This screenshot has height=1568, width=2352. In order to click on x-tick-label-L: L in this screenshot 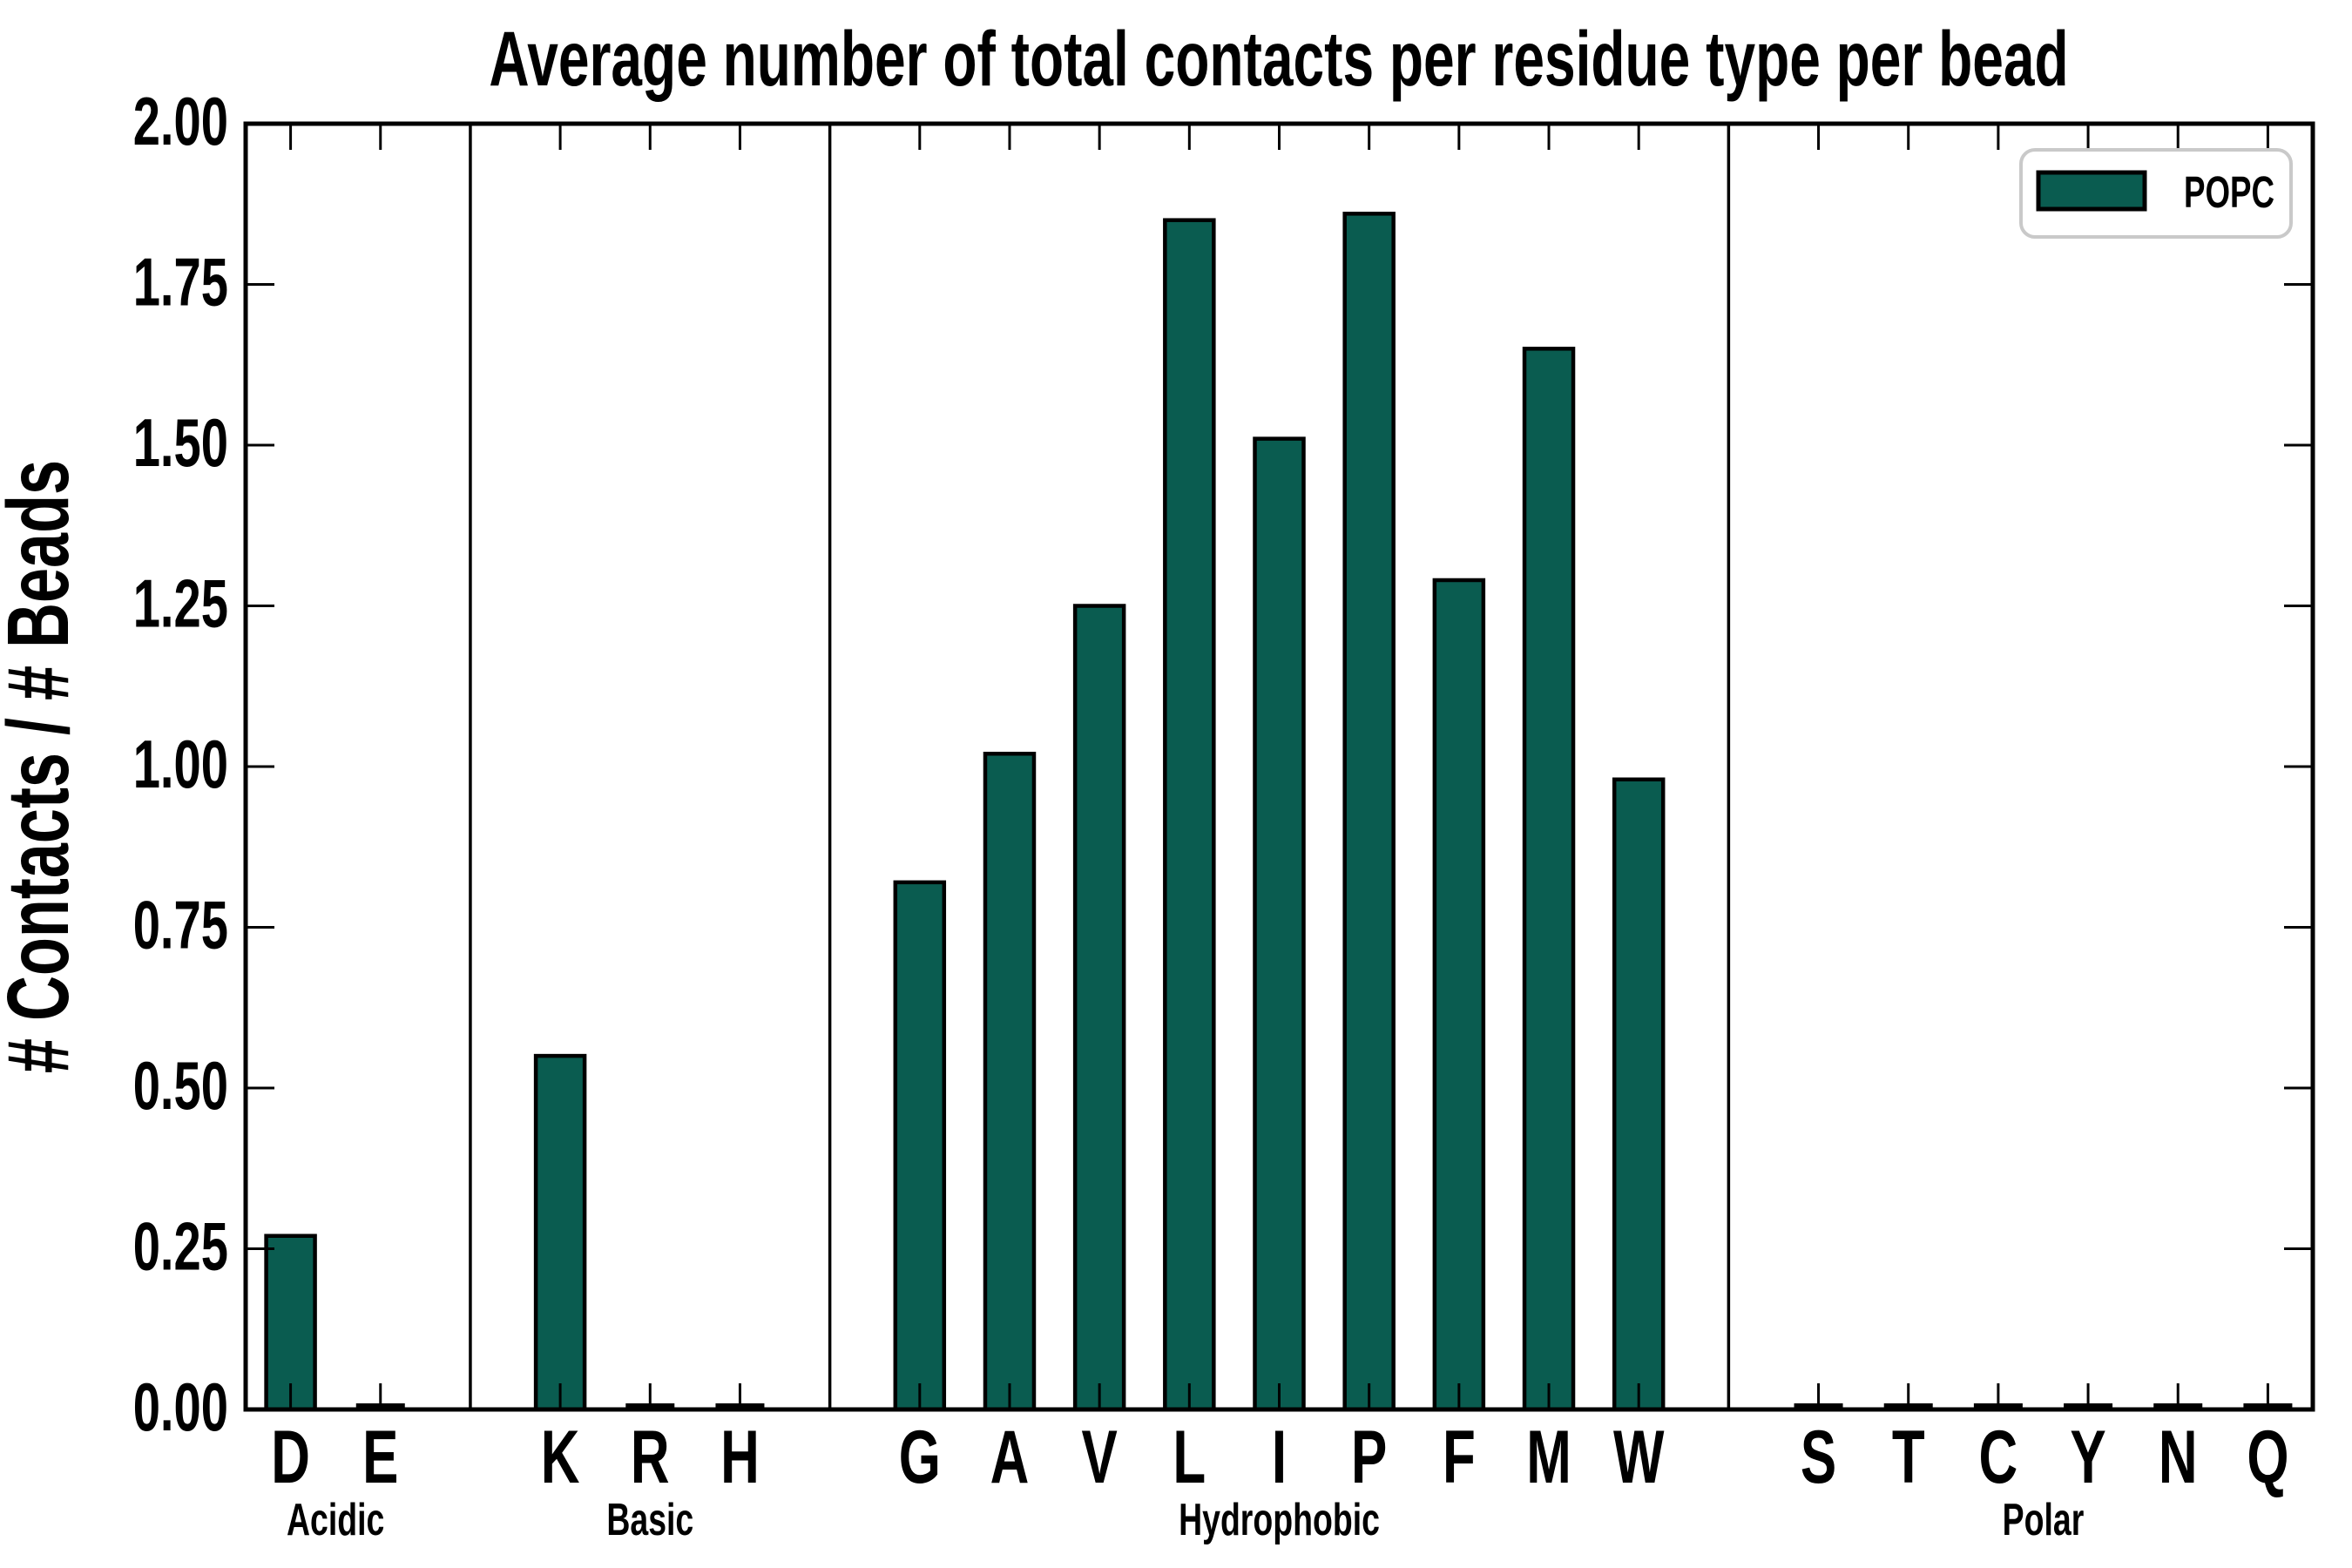, I will do `click(1189, 1457)`.